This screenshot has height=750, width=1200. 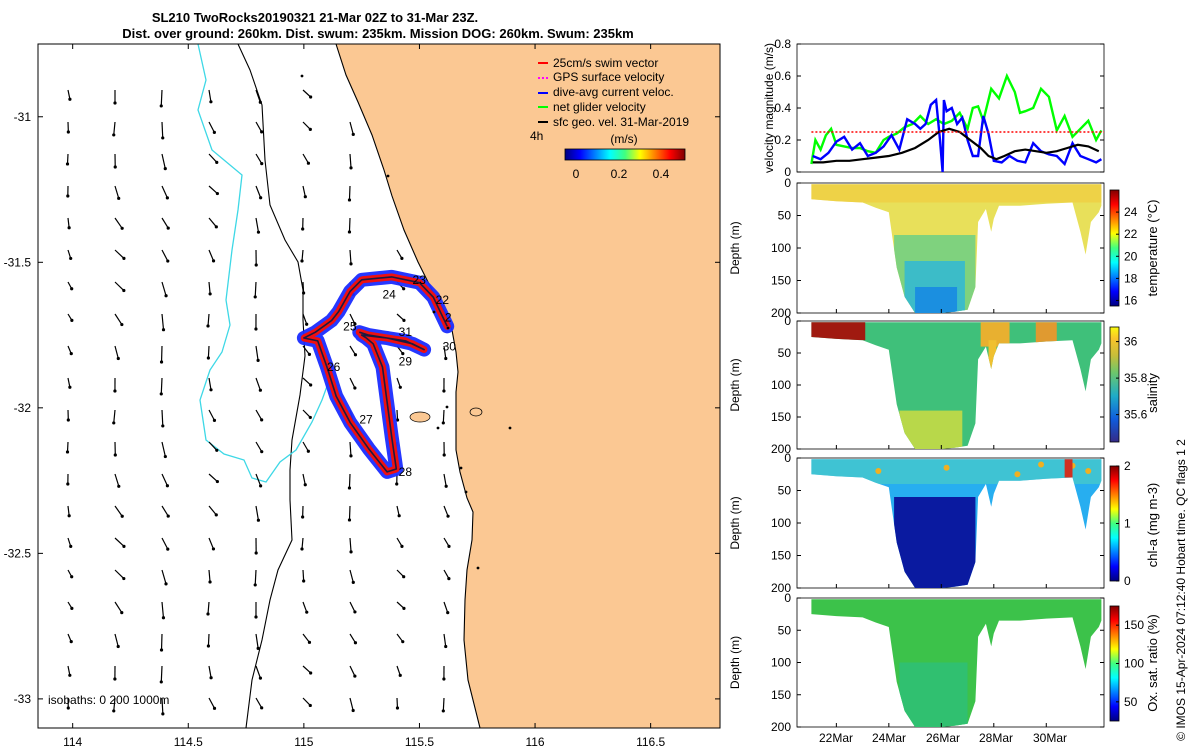 I want to click on map-colorbar-tick: 0.2, so click(x=619, y=174).